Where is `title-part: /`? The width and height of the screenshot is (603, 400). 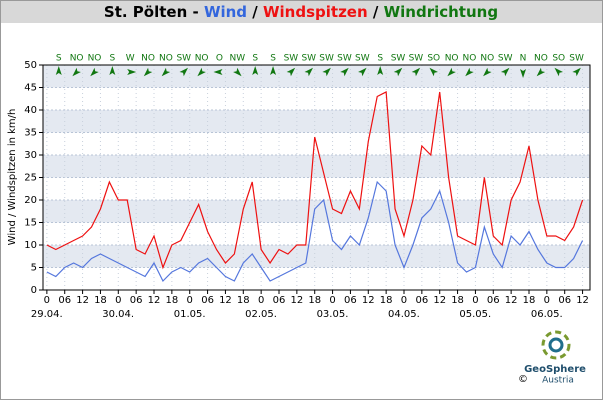
title-part: / is located at coordinates (255, 12).